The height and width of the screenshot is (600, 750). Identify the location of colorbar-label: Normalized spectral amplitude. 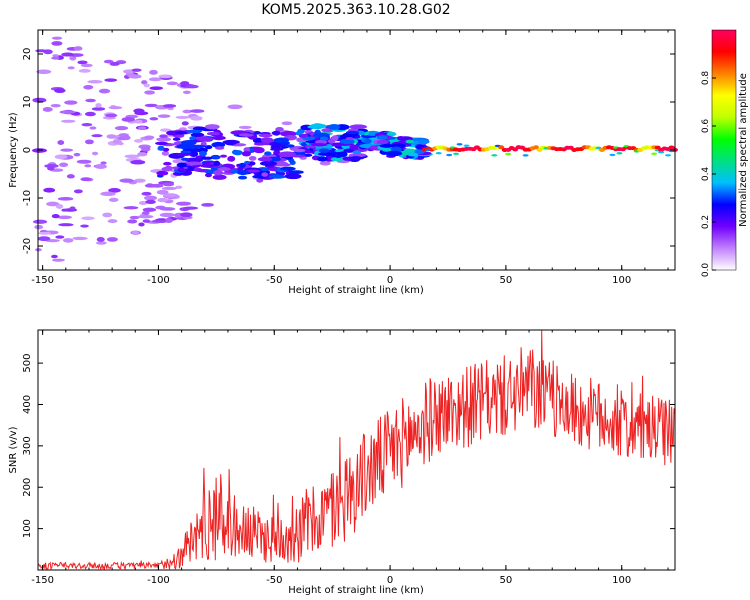
(743, 150).